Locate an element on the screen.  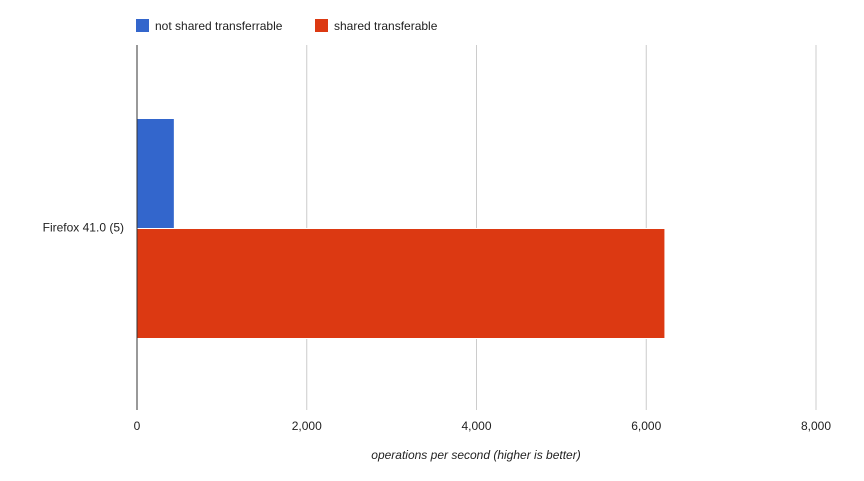
x-tick-label: 0 is located at coordinates (137, 426).